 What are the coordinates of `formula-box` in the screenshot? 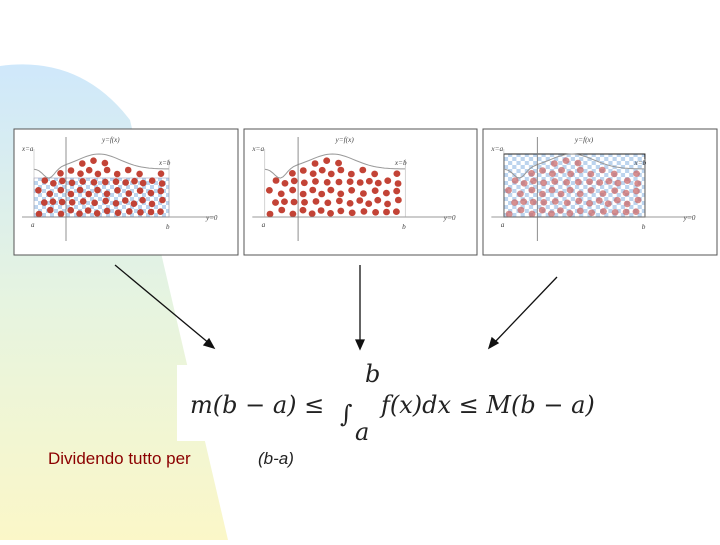 It's located at (399, 403).